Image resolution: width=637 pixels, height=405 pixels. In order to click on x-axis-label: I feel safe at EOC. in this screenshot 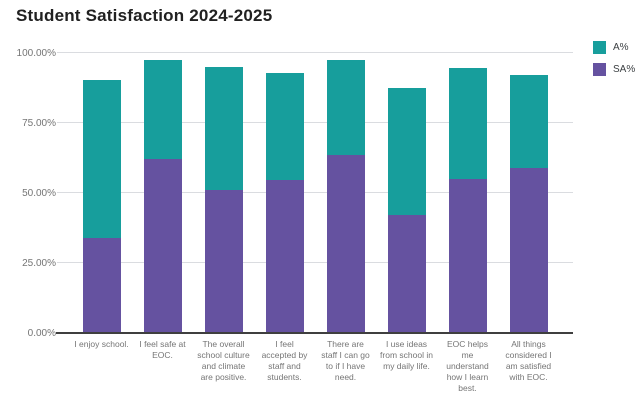, I will do `click(162, 350)`.